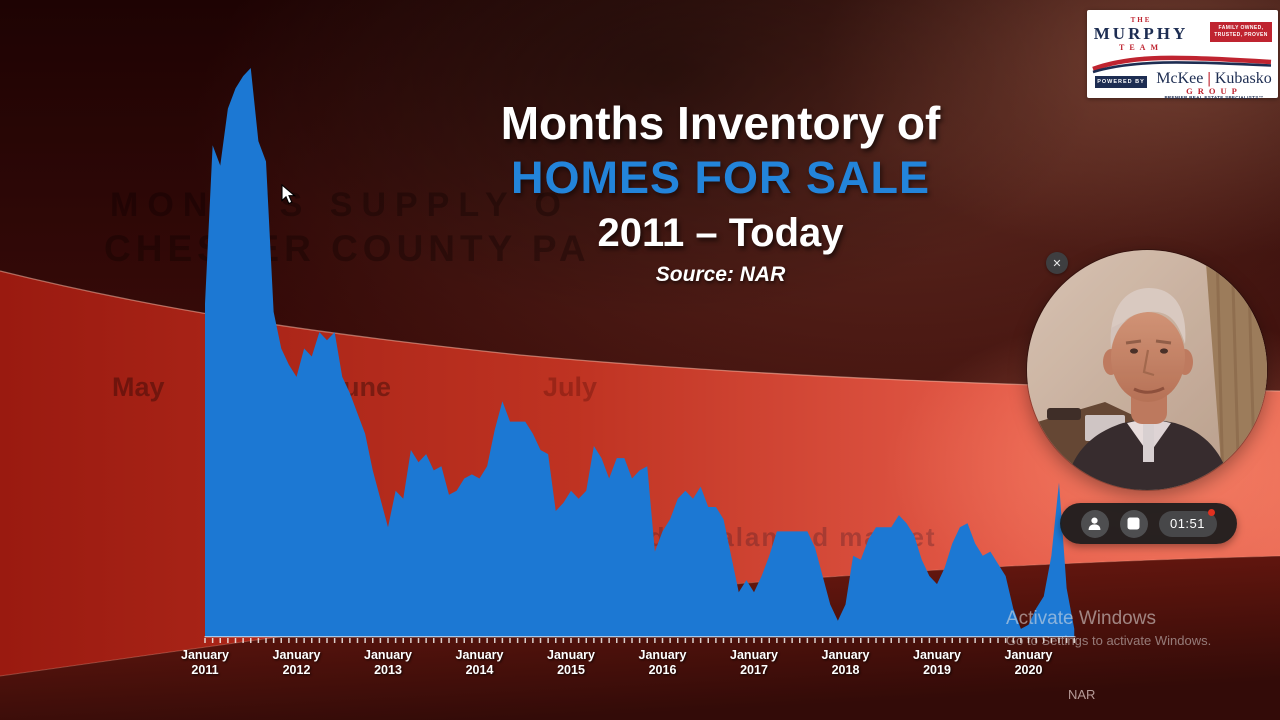 The width and height of the screenshot is (1280, 720). Describe the element at coordinates (1141, 47) in the screenshot. I see `logo-team: TEAM` at that location.